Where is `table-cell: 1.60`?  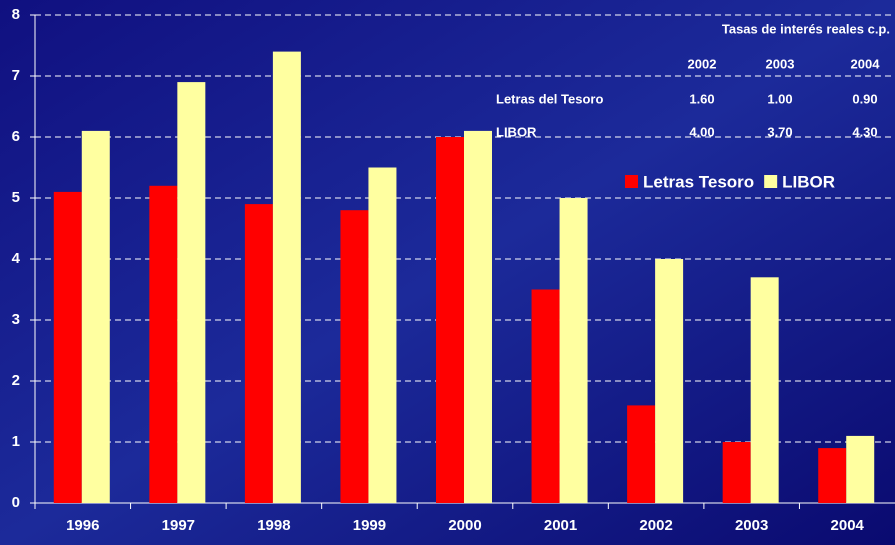 table-cell: 1.60 is located at coordinates (701, 98).